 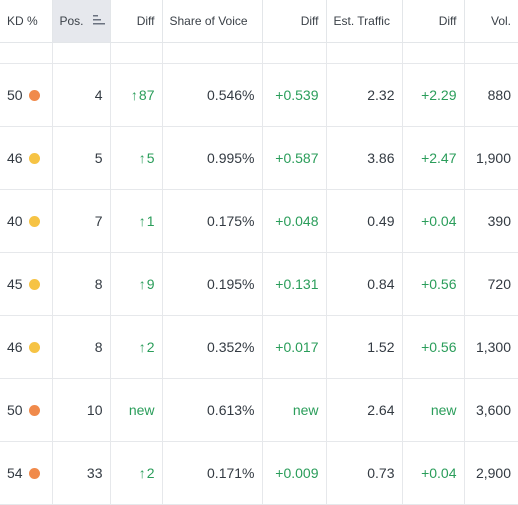 What do you see at coordinates (381, 410) in the screenshot?
I see `traffic-value: 2.64` at bounding box center [381, 410].